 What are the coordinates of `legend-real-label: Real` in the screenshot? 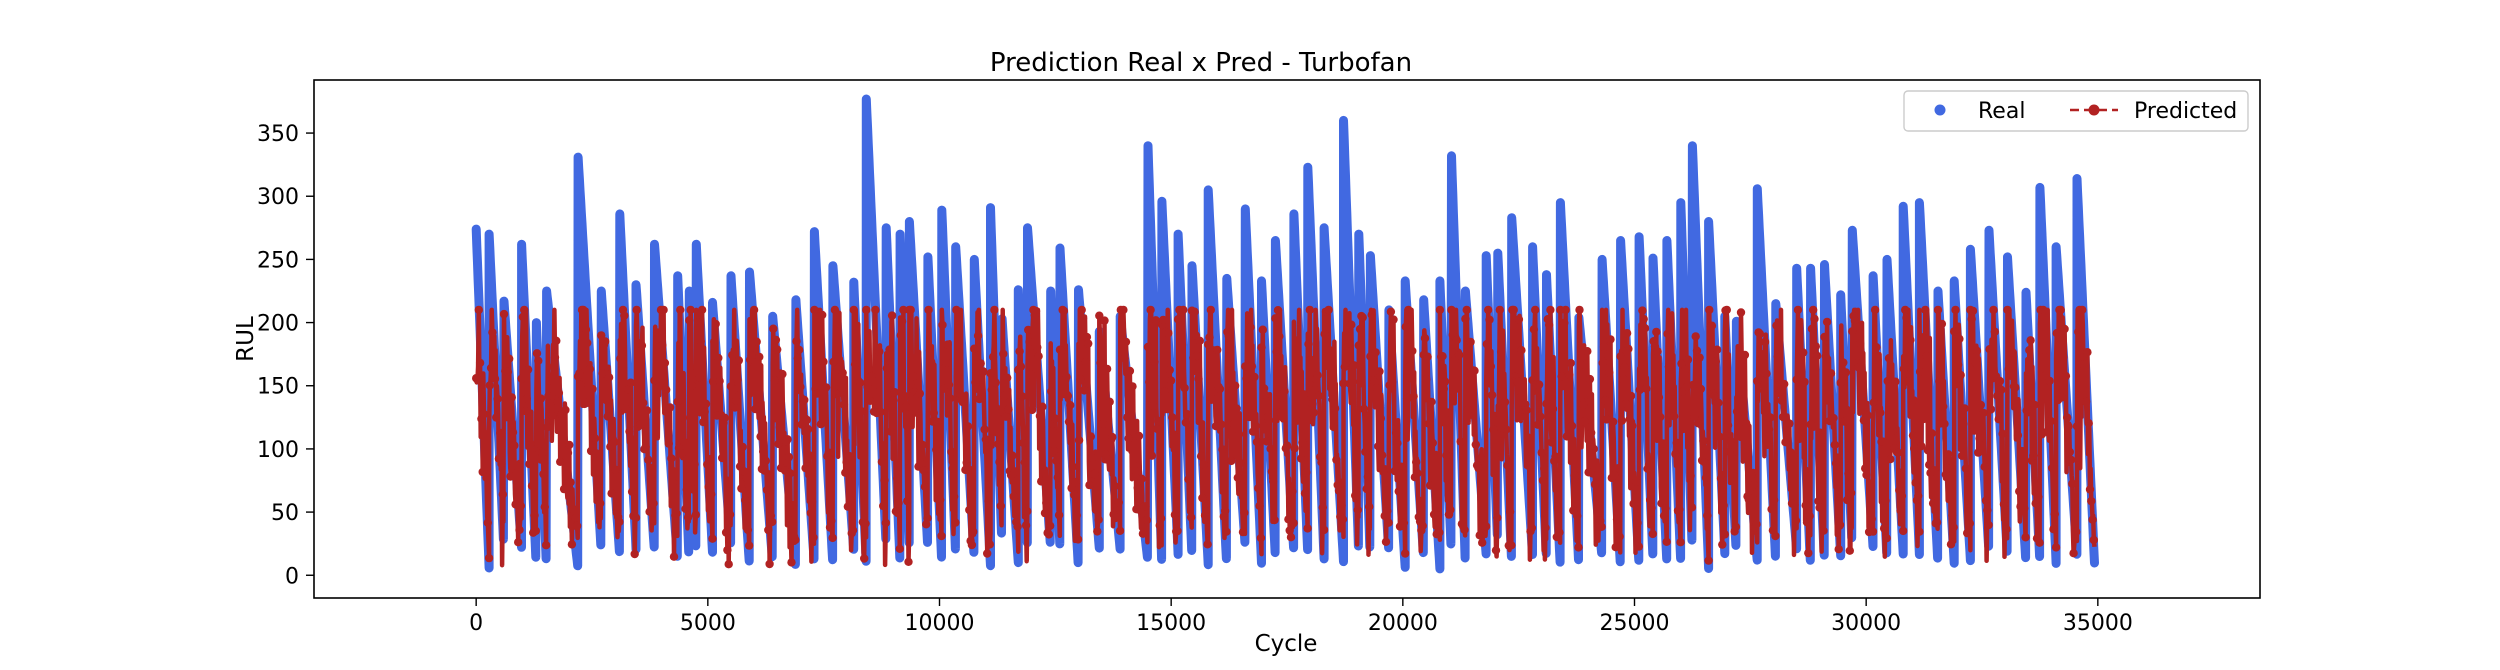 It's located at (2001, 111).